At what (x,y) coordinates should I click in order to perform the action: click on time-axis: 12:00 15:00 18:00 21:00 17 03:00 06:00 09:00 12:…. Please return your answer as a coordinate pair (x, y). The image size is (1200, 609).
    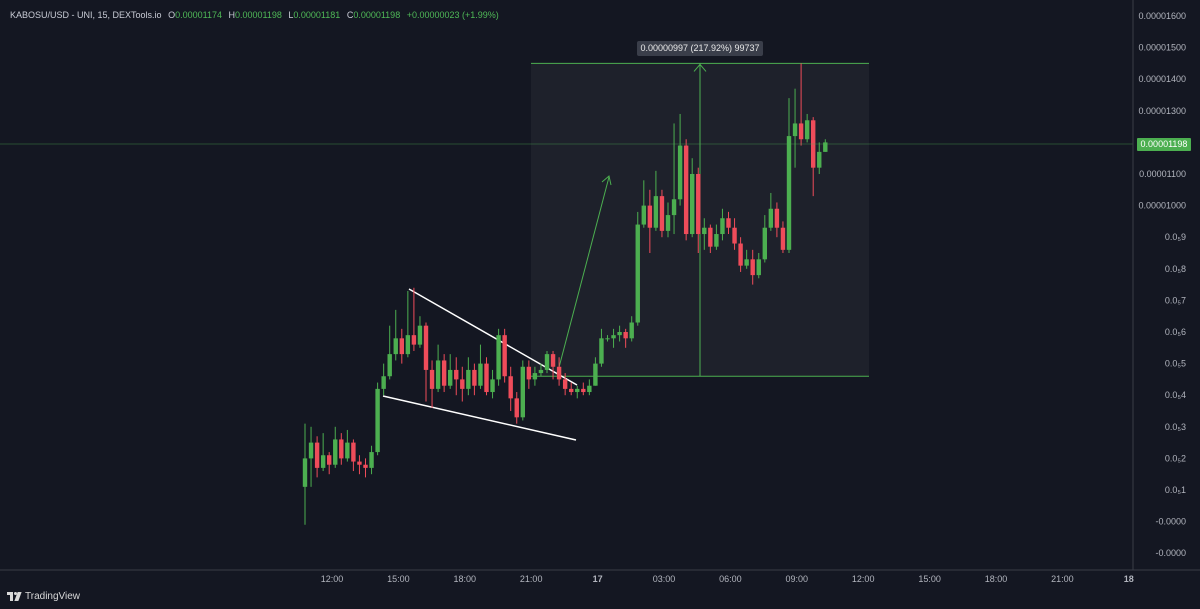
    Looking at the image, I should click on (727, 579).